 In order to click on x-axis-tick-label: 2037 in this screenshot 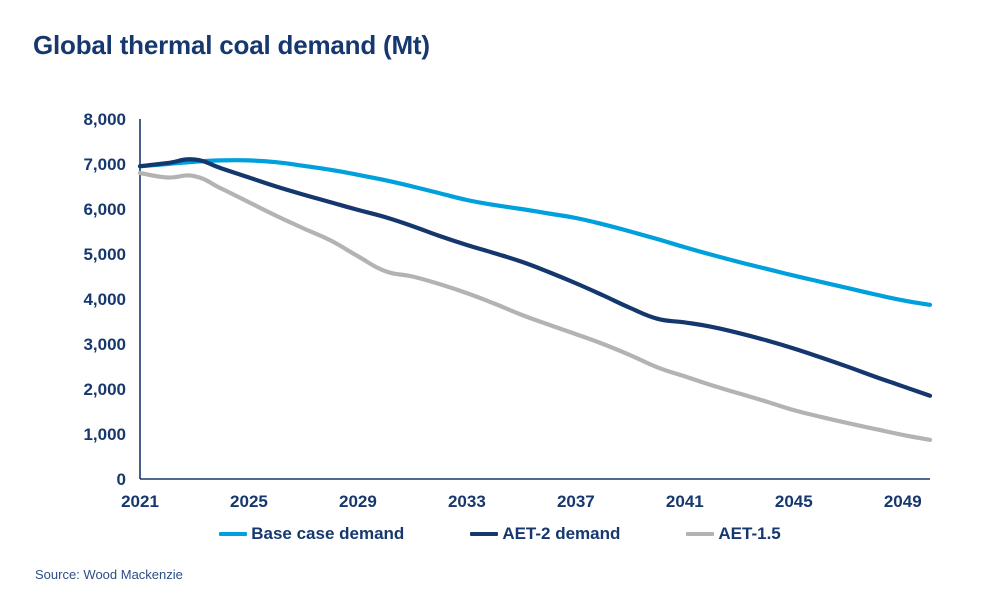, I will do `click(576, 501)`.